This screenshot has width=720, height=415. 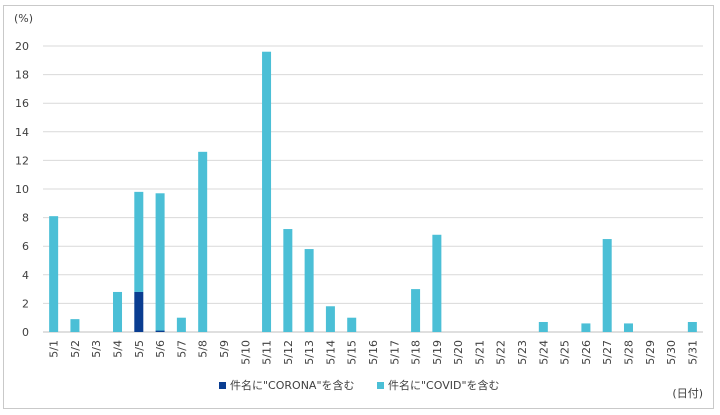 What do you see at coordinates (416, 352) in the screenshot?
I see `x-tick-label: 5/18` at bounding box center [416, 352].